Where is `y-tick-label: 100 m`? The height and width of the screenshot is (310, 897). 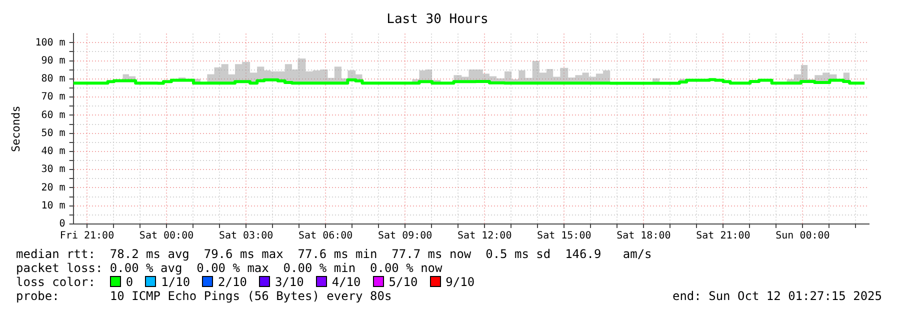 y-tick-label: 100 m is located at coordinates (50, 42).